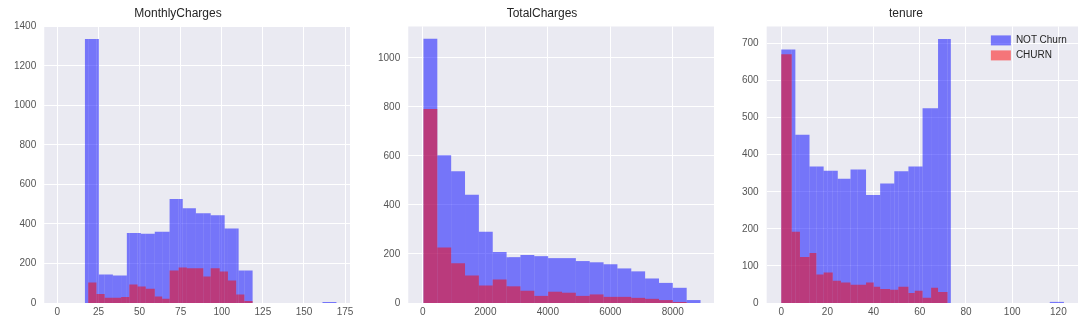  I want to click on x-tick-label: 8000, so click(673, 311).